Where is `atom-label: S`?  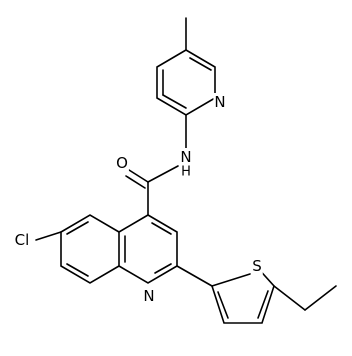
atom-label: S is located at coordinates (257, 266).